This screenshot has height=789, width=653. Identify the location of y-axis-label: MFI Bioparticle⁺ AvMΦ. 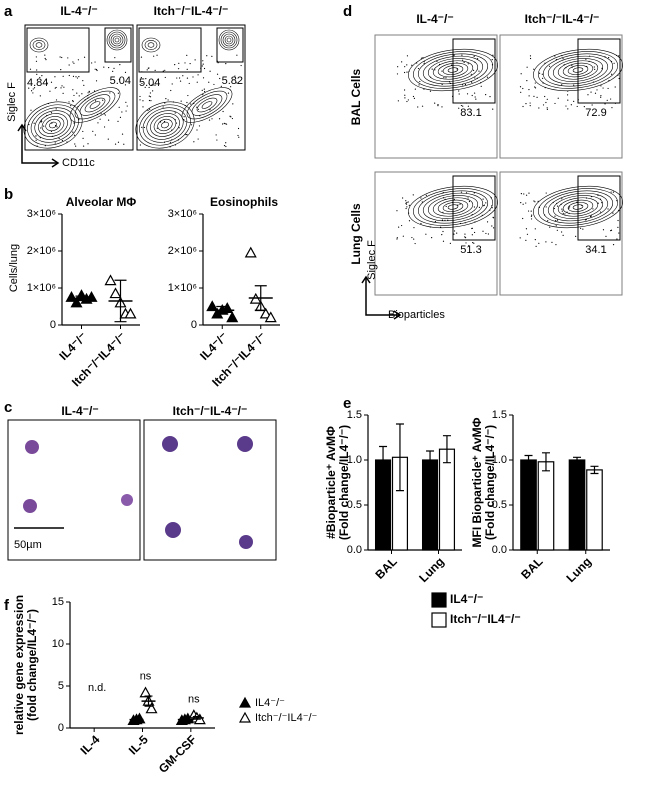
(477, 482).